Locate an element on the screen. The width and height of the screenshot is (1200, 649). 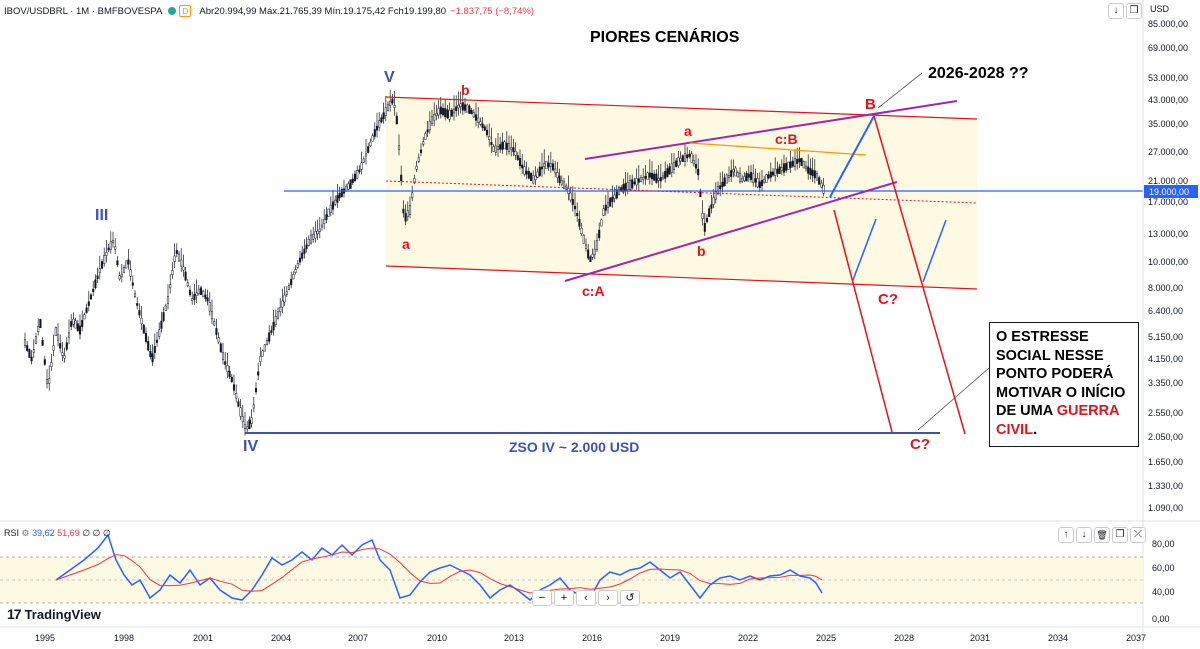
symbol-label: IBOV/USDBRL · 1M · BMFBOVESPA is located at coordinates (83, 11).